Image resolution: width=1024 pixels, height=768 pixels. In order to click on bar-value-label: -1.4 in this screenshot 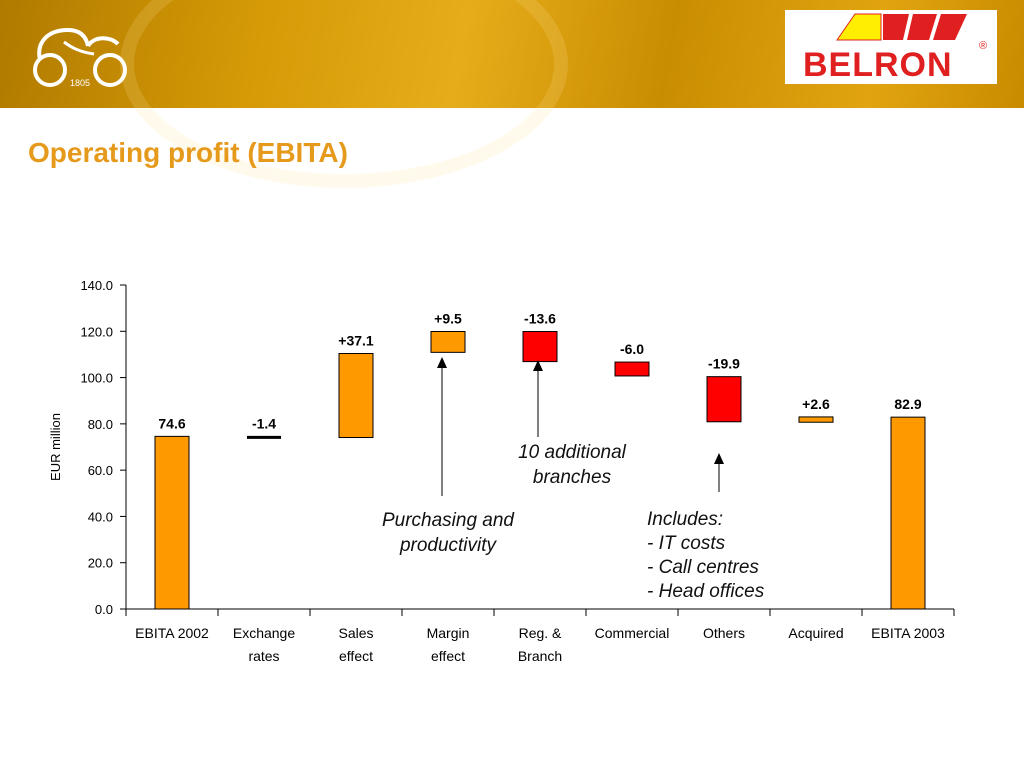, I will do `click(264, 423)`.